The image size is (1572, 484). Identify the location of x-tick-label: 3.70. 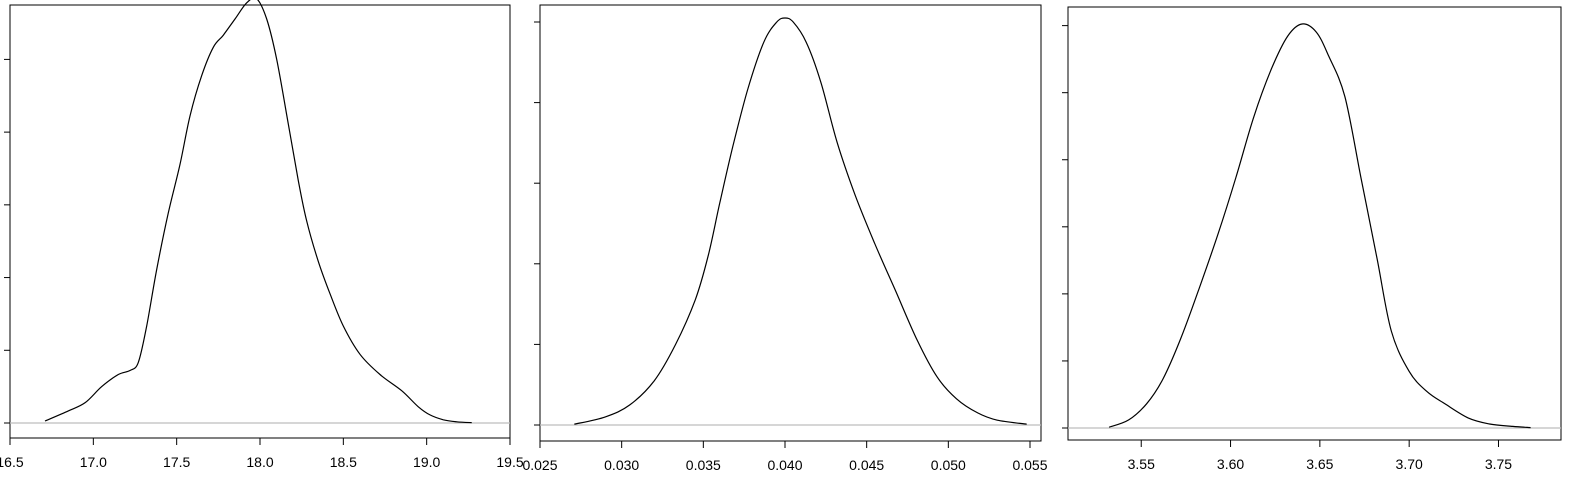
(1409, 464).